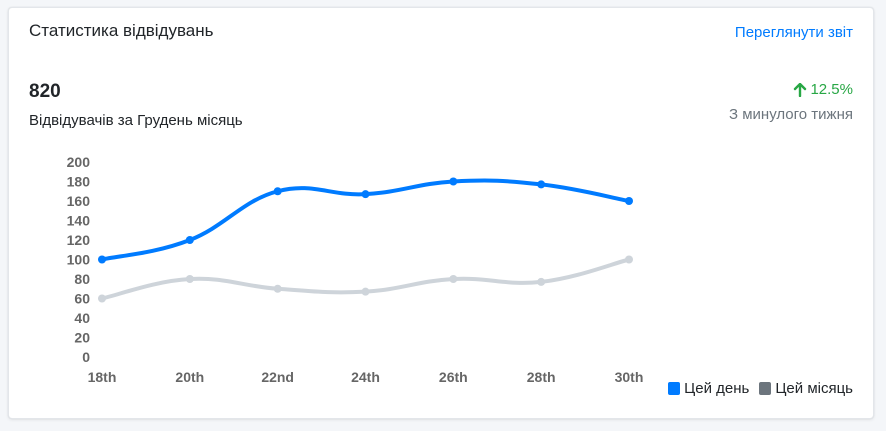  I want to click on y-tick-label: 60, so click(82, 299).